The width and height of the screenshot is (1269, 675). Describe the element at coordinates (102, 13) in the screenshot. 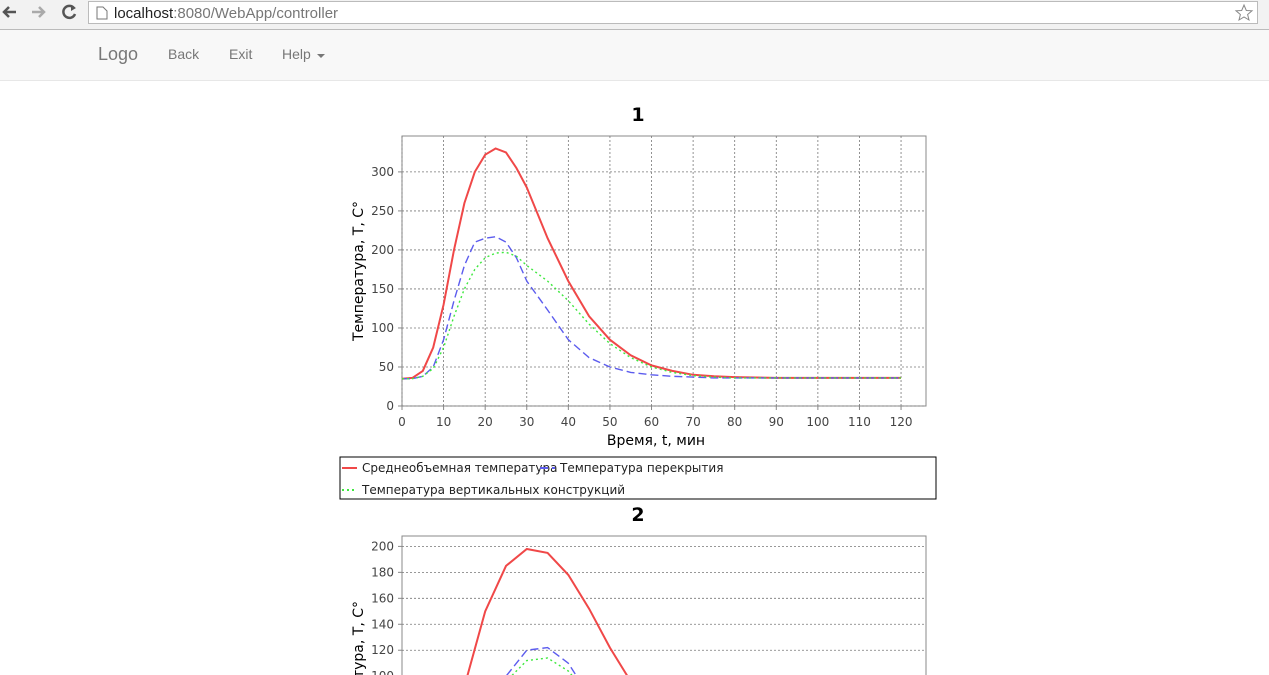

I see `page-icon` at that location.